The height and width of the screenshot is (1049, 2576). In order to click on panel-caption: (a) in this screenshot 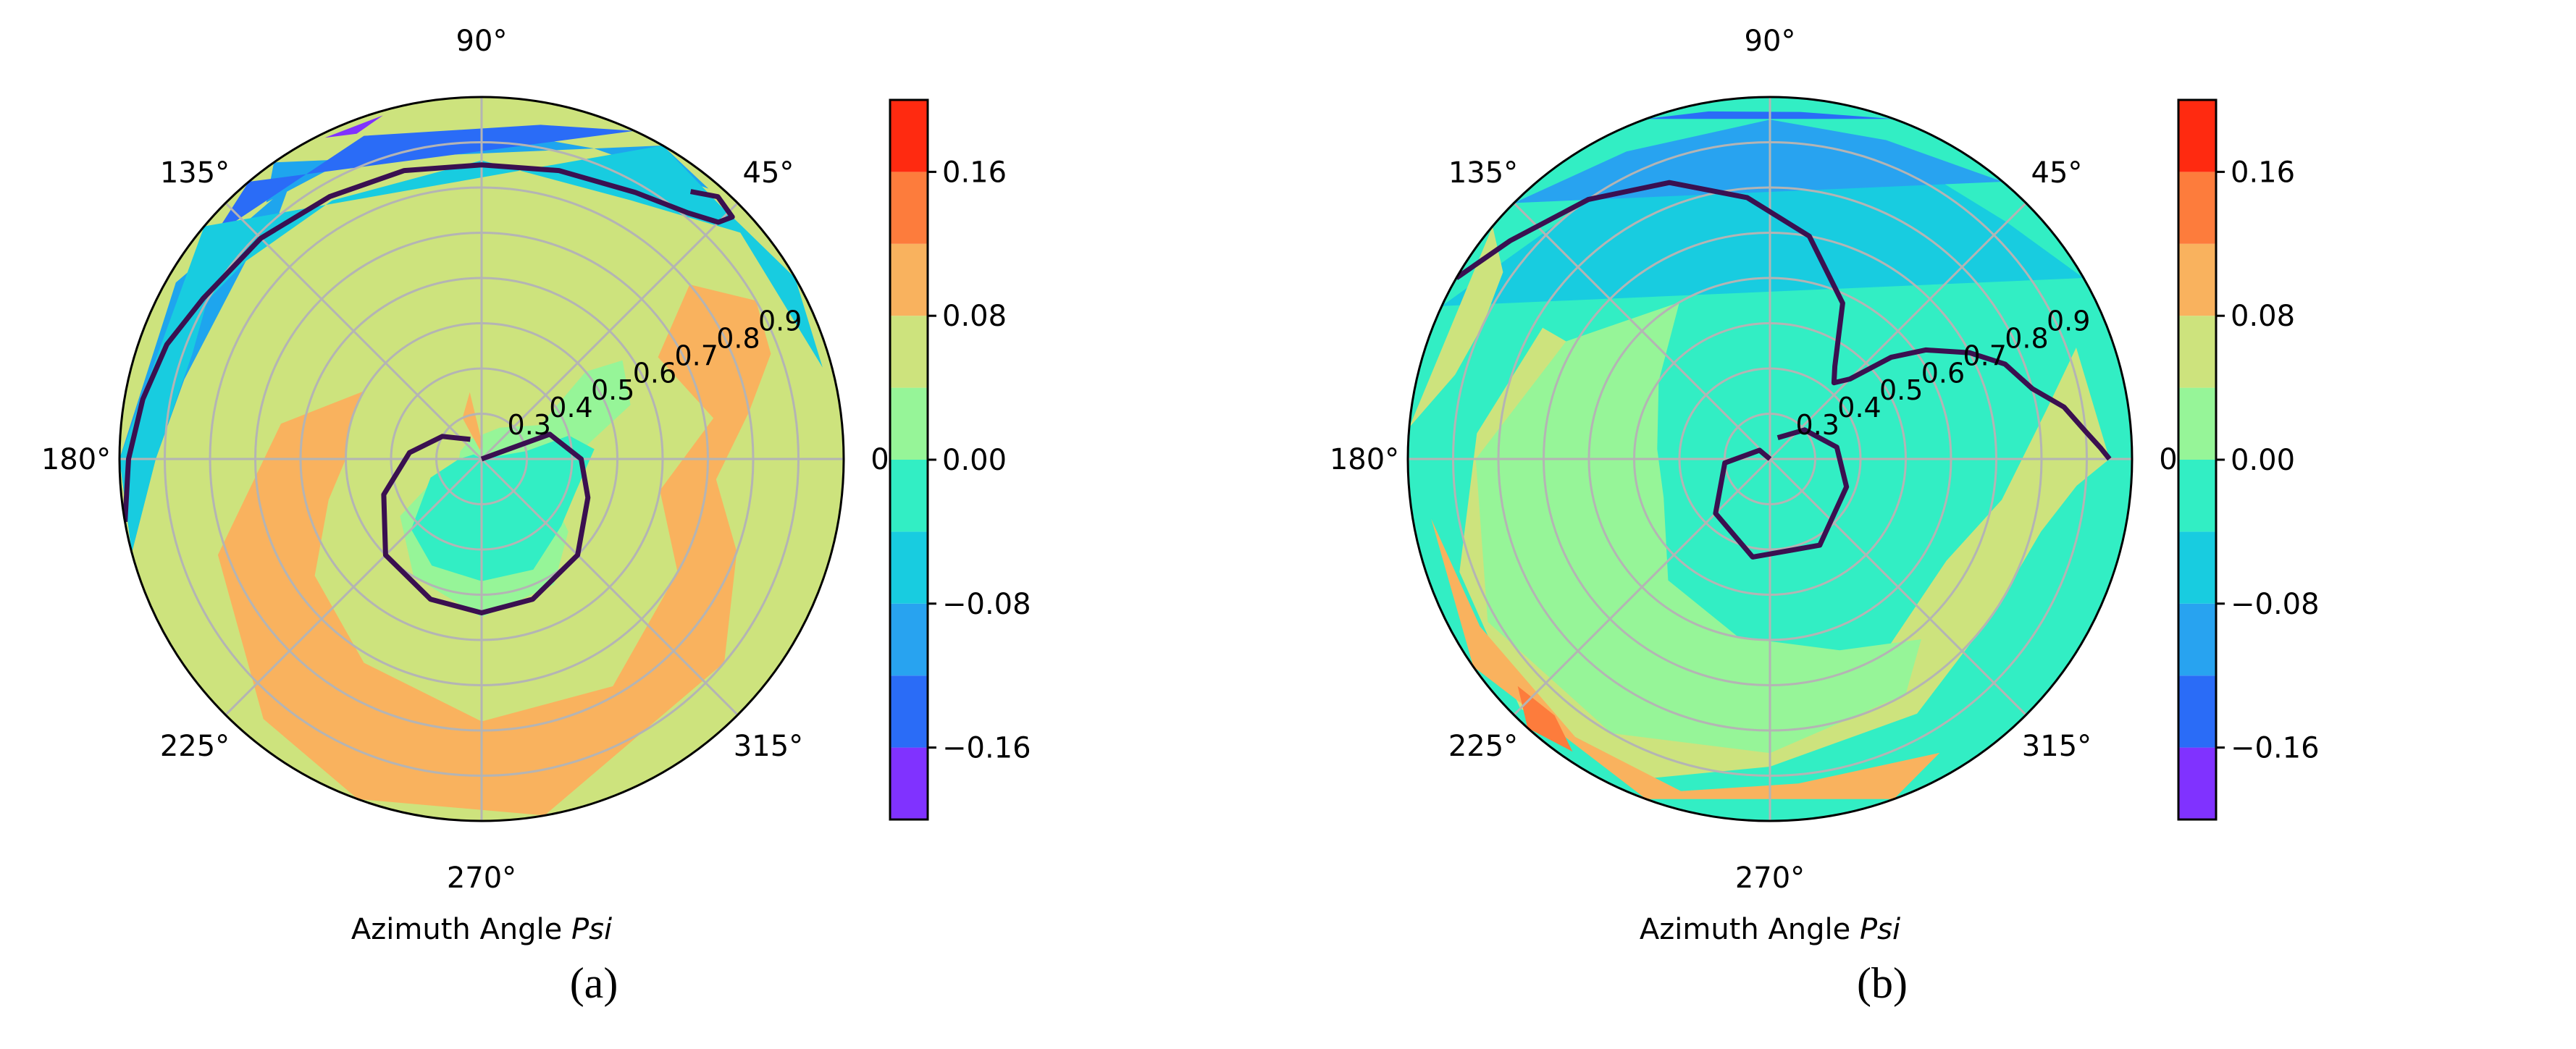, I will do `click(594, 983)`.